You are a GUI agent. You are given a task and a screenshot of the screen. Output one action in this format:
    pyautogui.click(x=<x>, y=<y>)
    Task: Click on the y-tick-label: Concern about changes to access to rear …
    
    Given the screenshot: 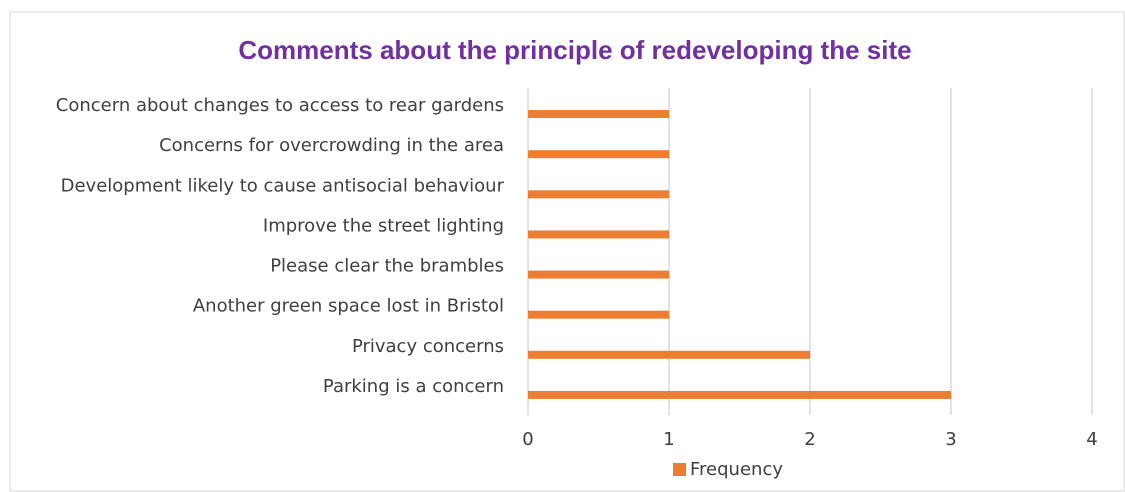 What is the action you would take?
    pyautogui.click(x=280, y=105)
    